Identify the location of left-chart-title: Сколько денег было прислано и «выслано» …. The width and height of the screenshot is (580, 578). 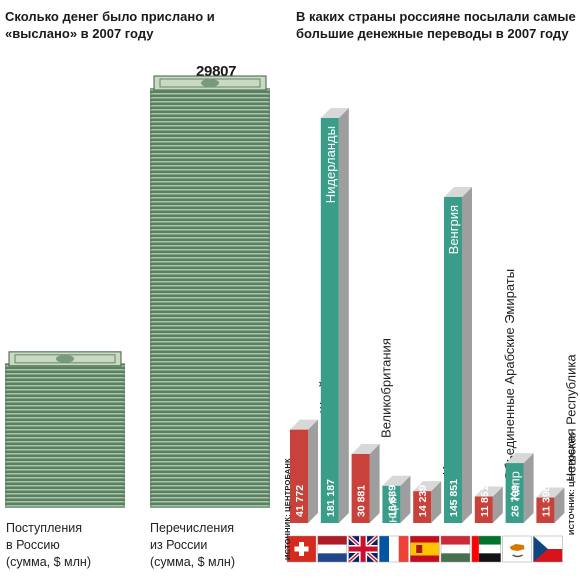
(110, 25).